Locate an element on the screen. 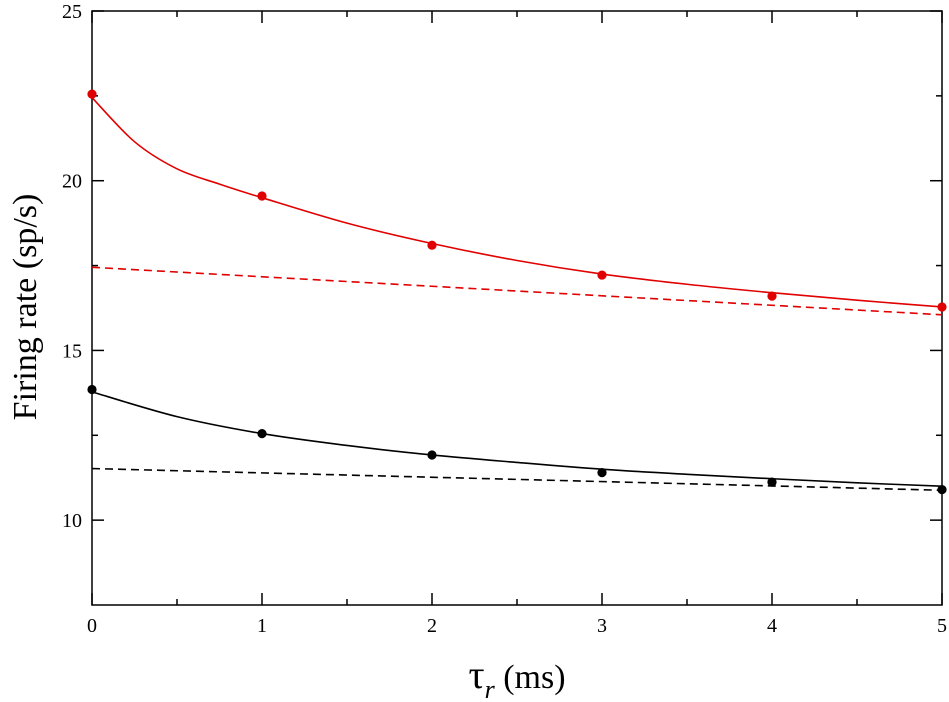 This screenshot has height=702, width=949. y-tick-label: 10 is located at coordinates (72, 521).